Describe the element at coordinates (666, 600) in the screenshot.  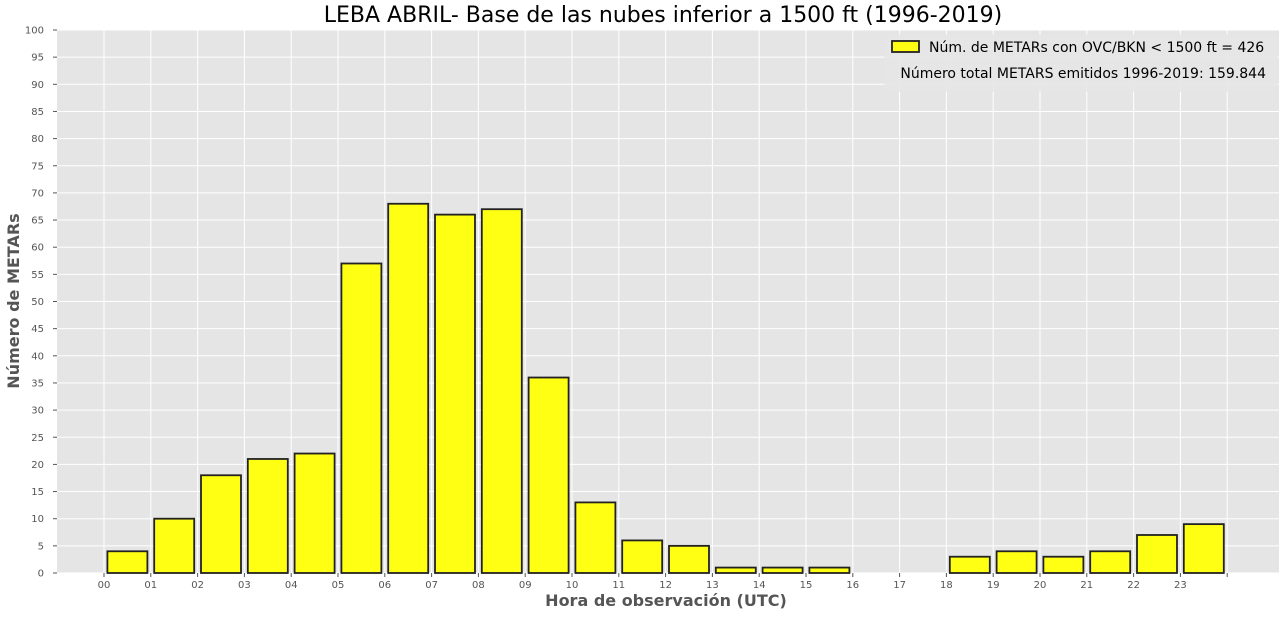
I see `x-axis-label: Hora de observación (UTC)` at that location.